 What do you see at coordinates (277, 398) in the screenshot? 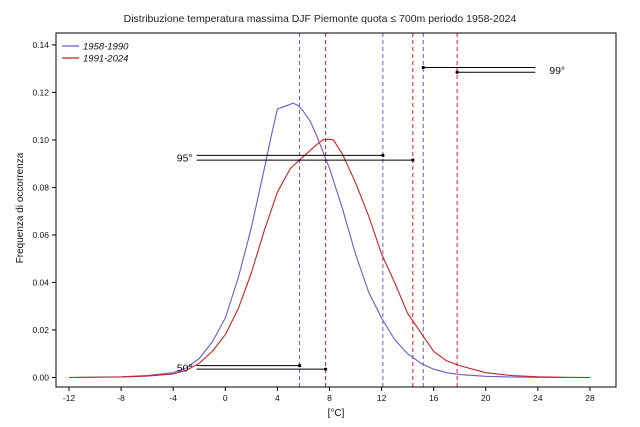
I see `x-tick-label: 4` at bounding box center [277, 398].